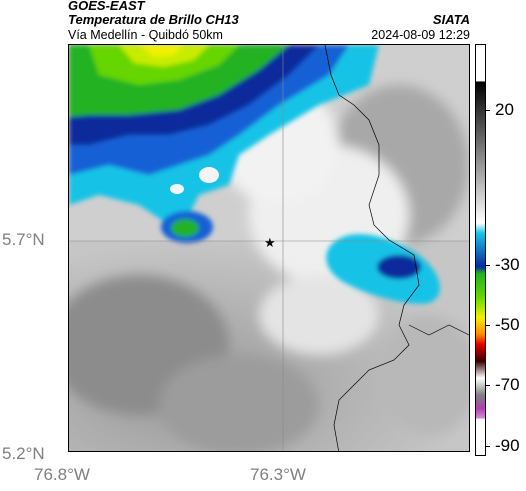 Image resolution: width=526 pixels, height=491 pixels. What do you see at coordinates (507, 445) in the screenshot?
I see `colorbar-label-minus-90: -90` at bounding box center [507, 445].